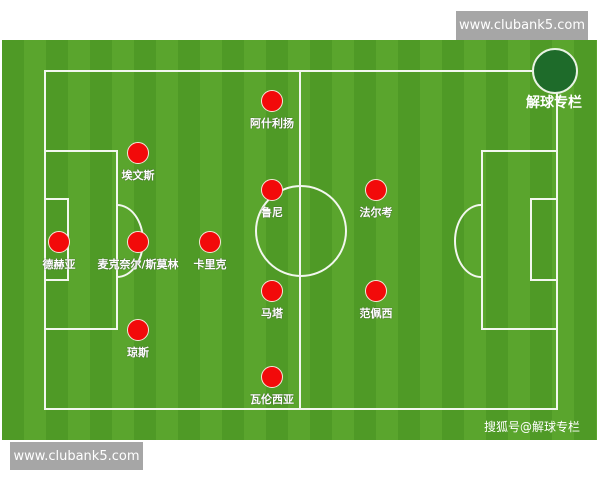  What do you see at coordinates (532, 427) in the screenshot?
I see `credit-text: 搜狐号@解球专栏` at bounding box center [532, 427].